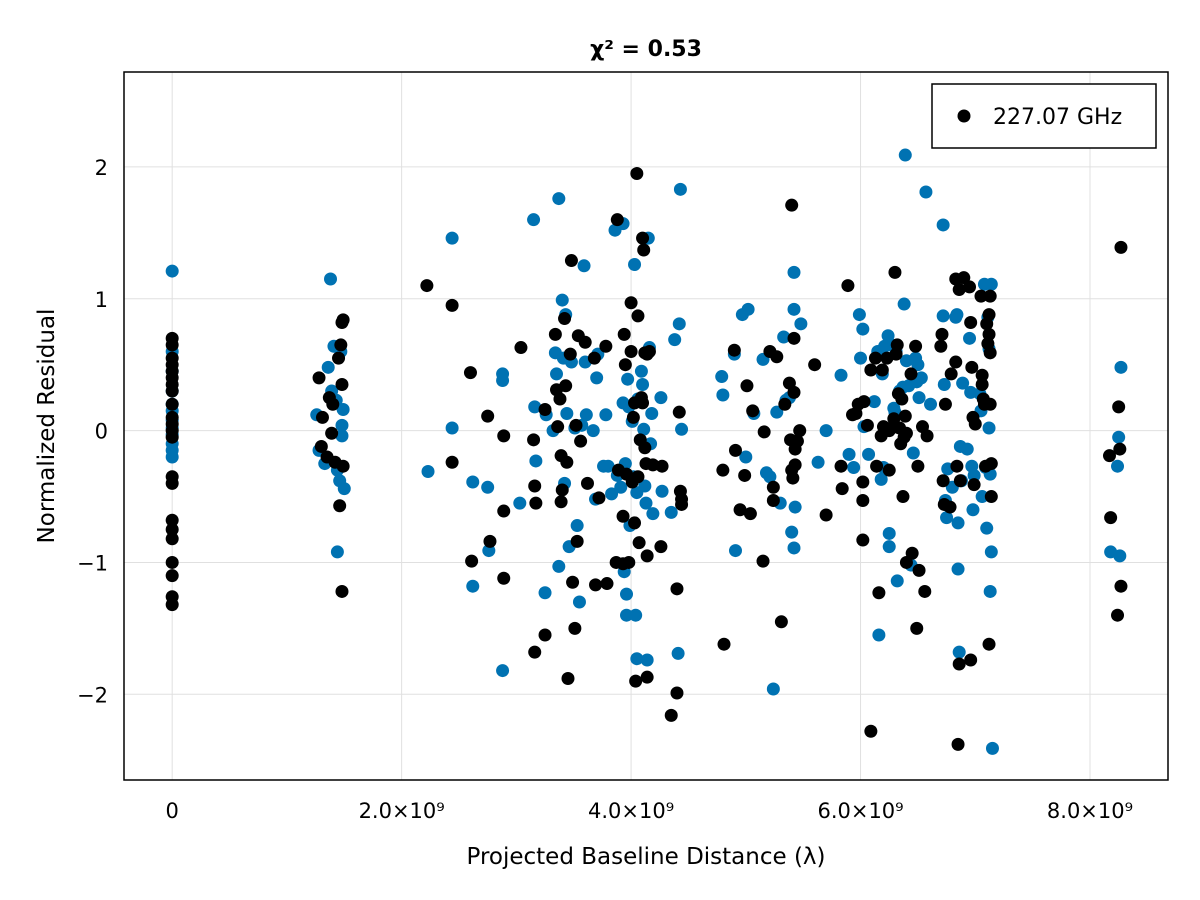  I want to click on y-tick-label: −1, so click(92, 563).